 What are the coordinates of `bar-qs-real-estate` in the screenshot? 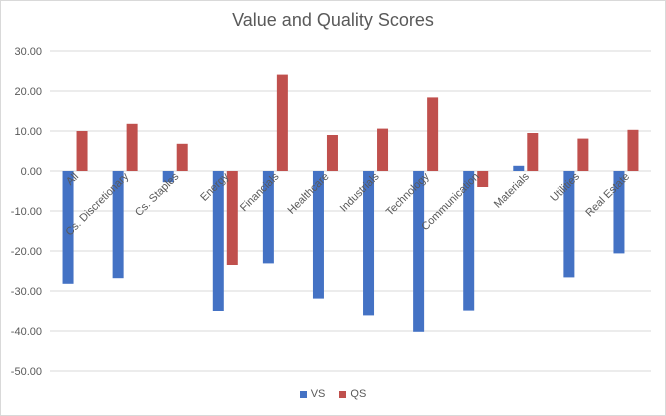 It's located at (633, 150).